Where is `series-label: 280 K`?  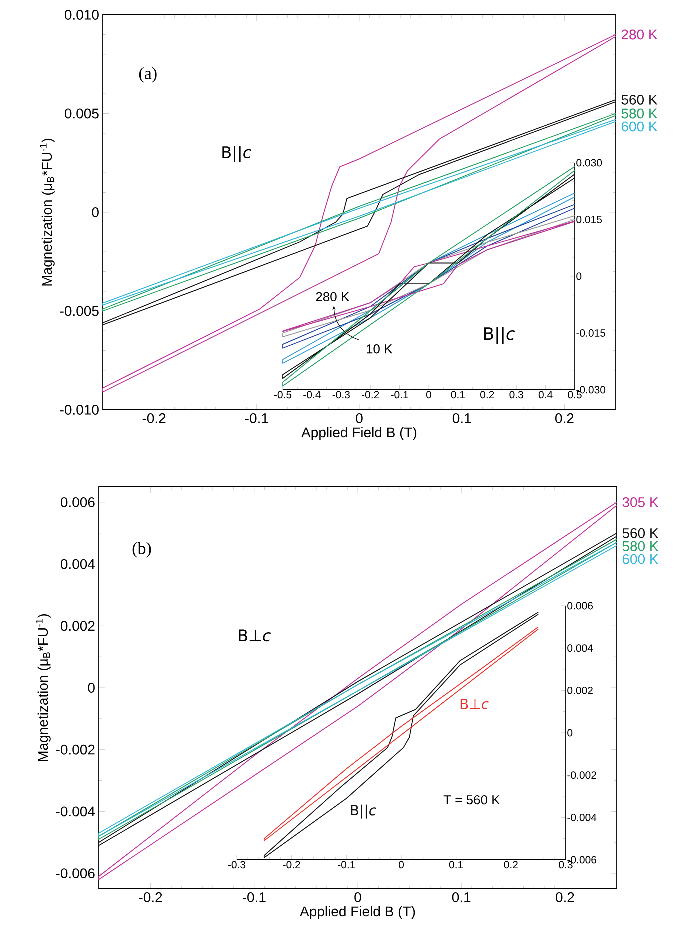 series-label: 280 K is located at coordinates (640, 35).